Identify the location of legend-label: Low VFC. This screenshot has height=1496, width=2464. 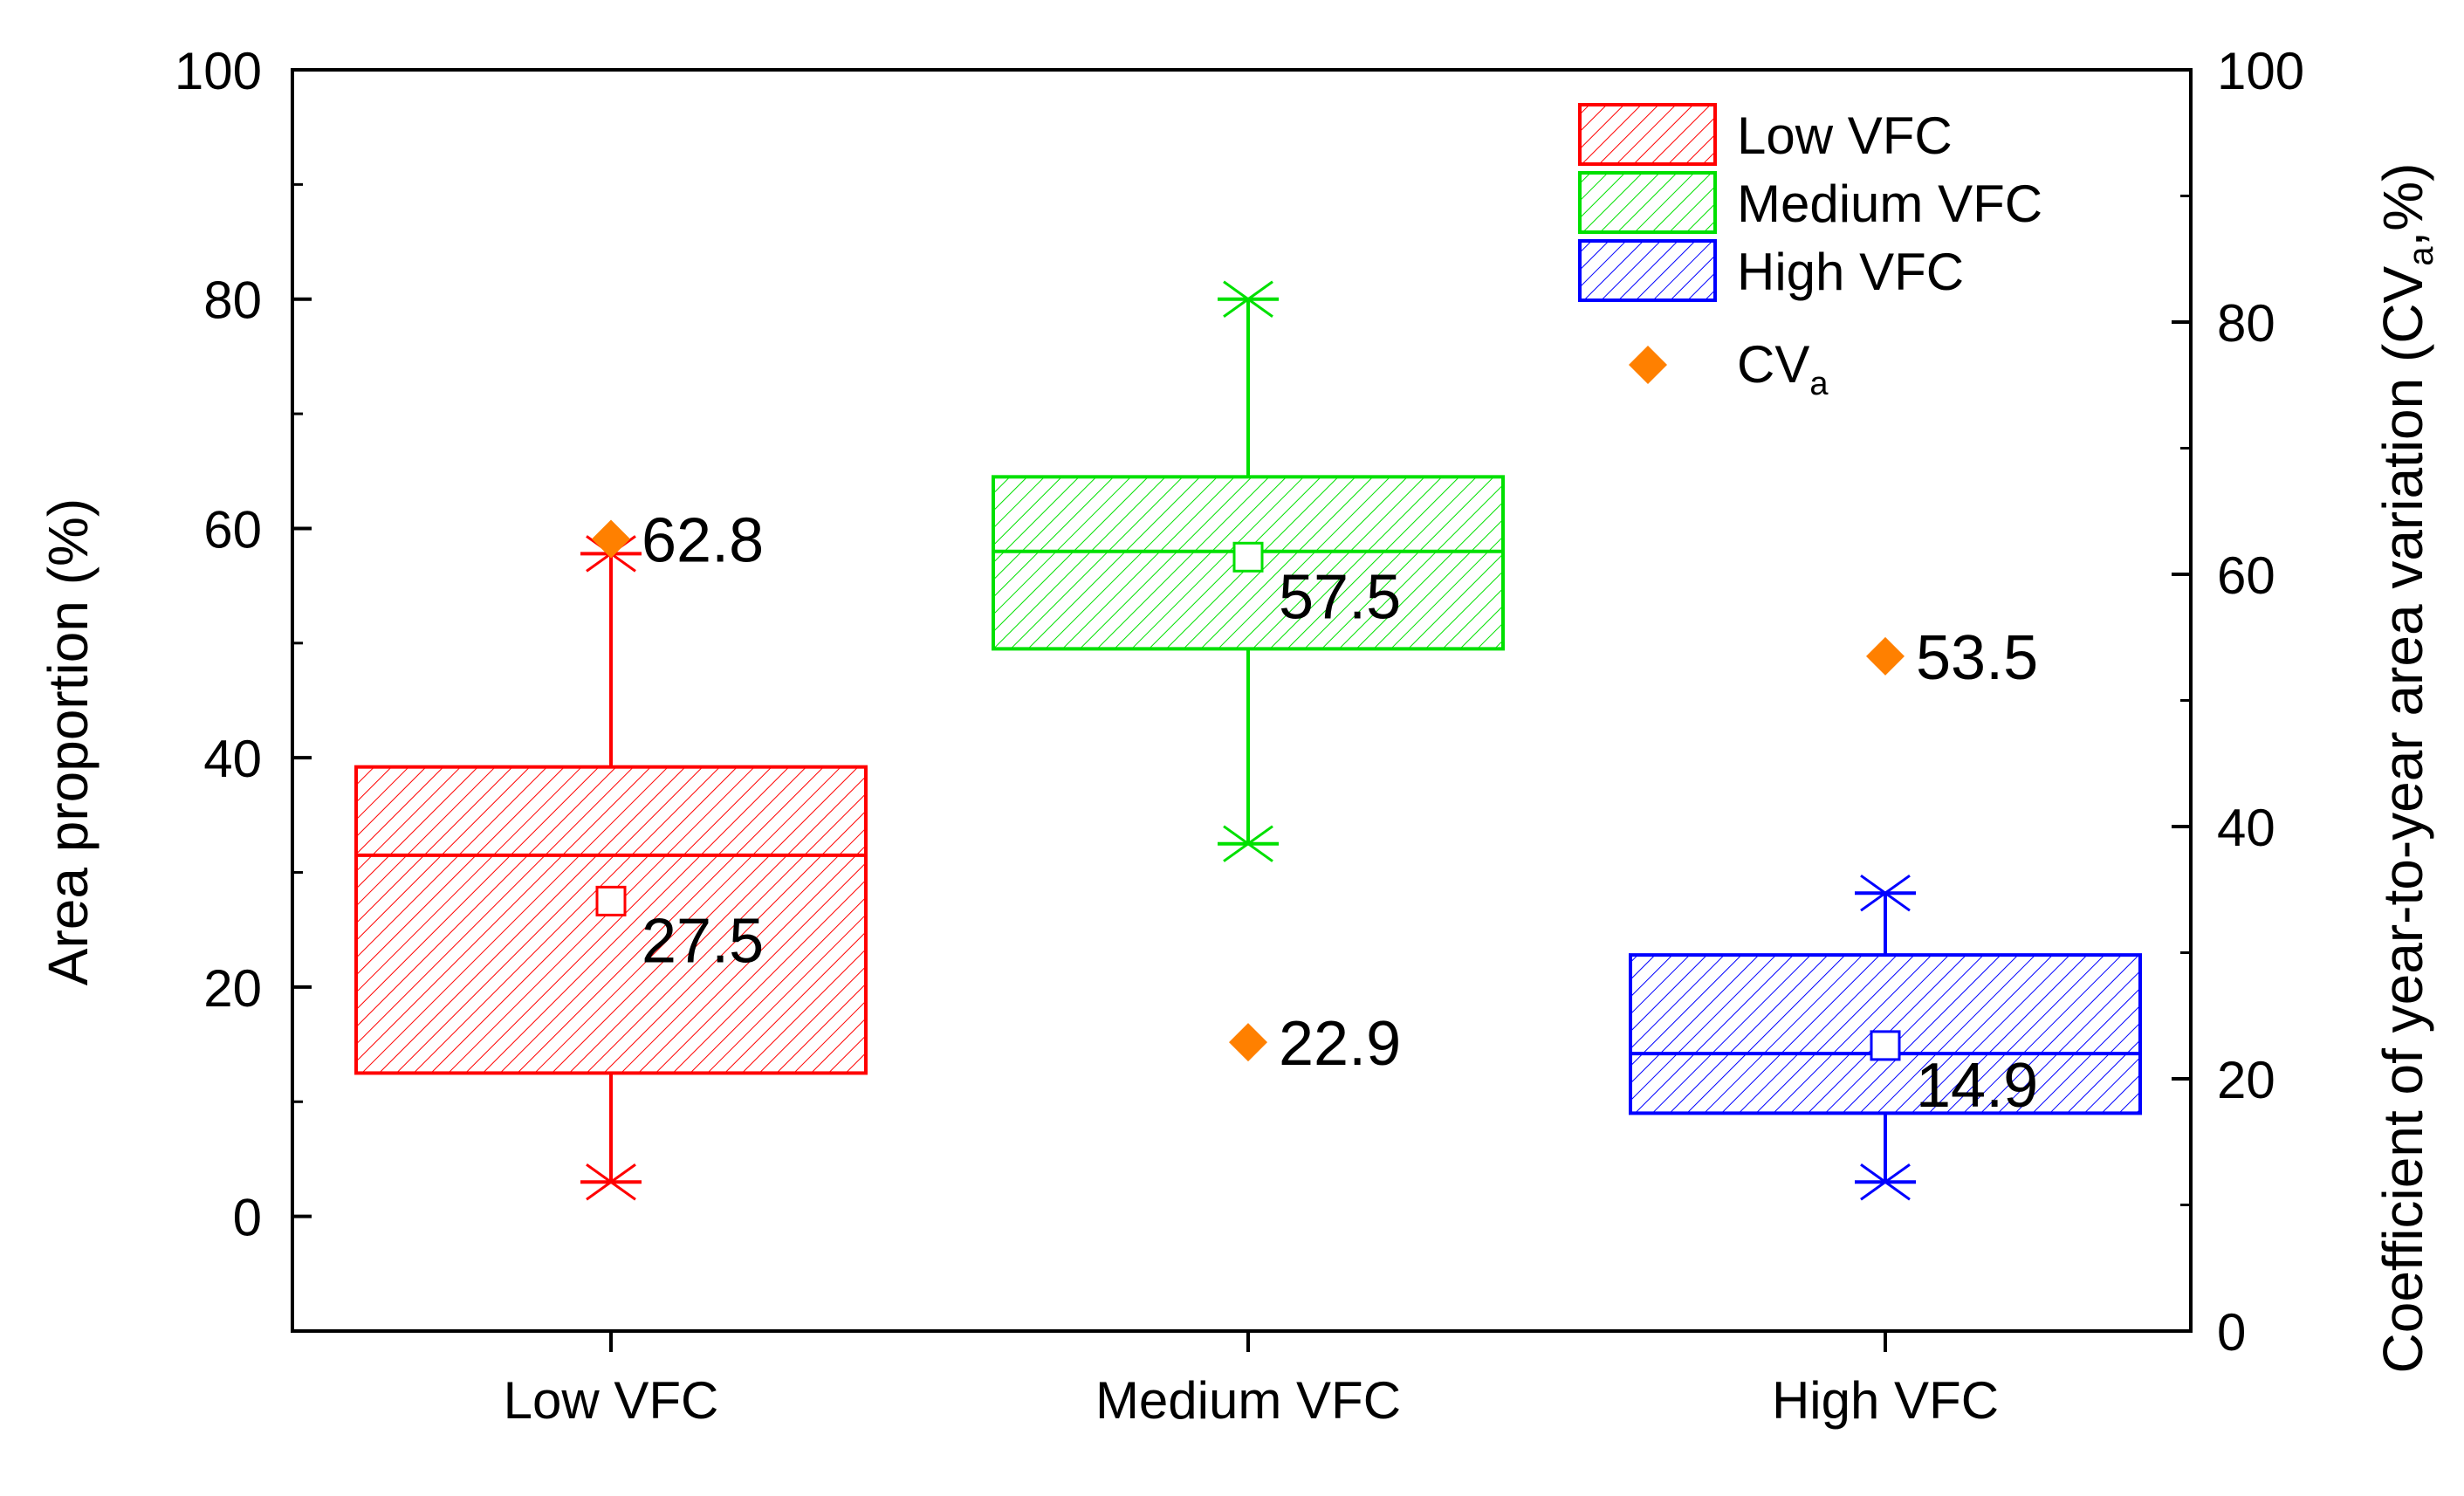
(1845, 135).